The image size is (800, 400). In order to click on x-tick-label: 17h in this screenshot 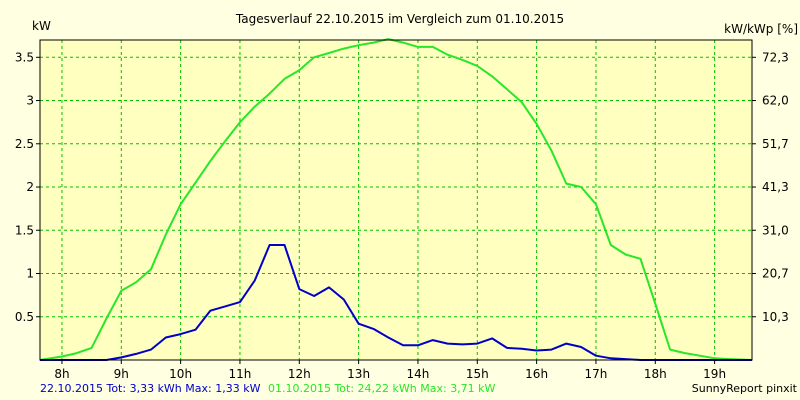, I will do `click(596, 374)`.